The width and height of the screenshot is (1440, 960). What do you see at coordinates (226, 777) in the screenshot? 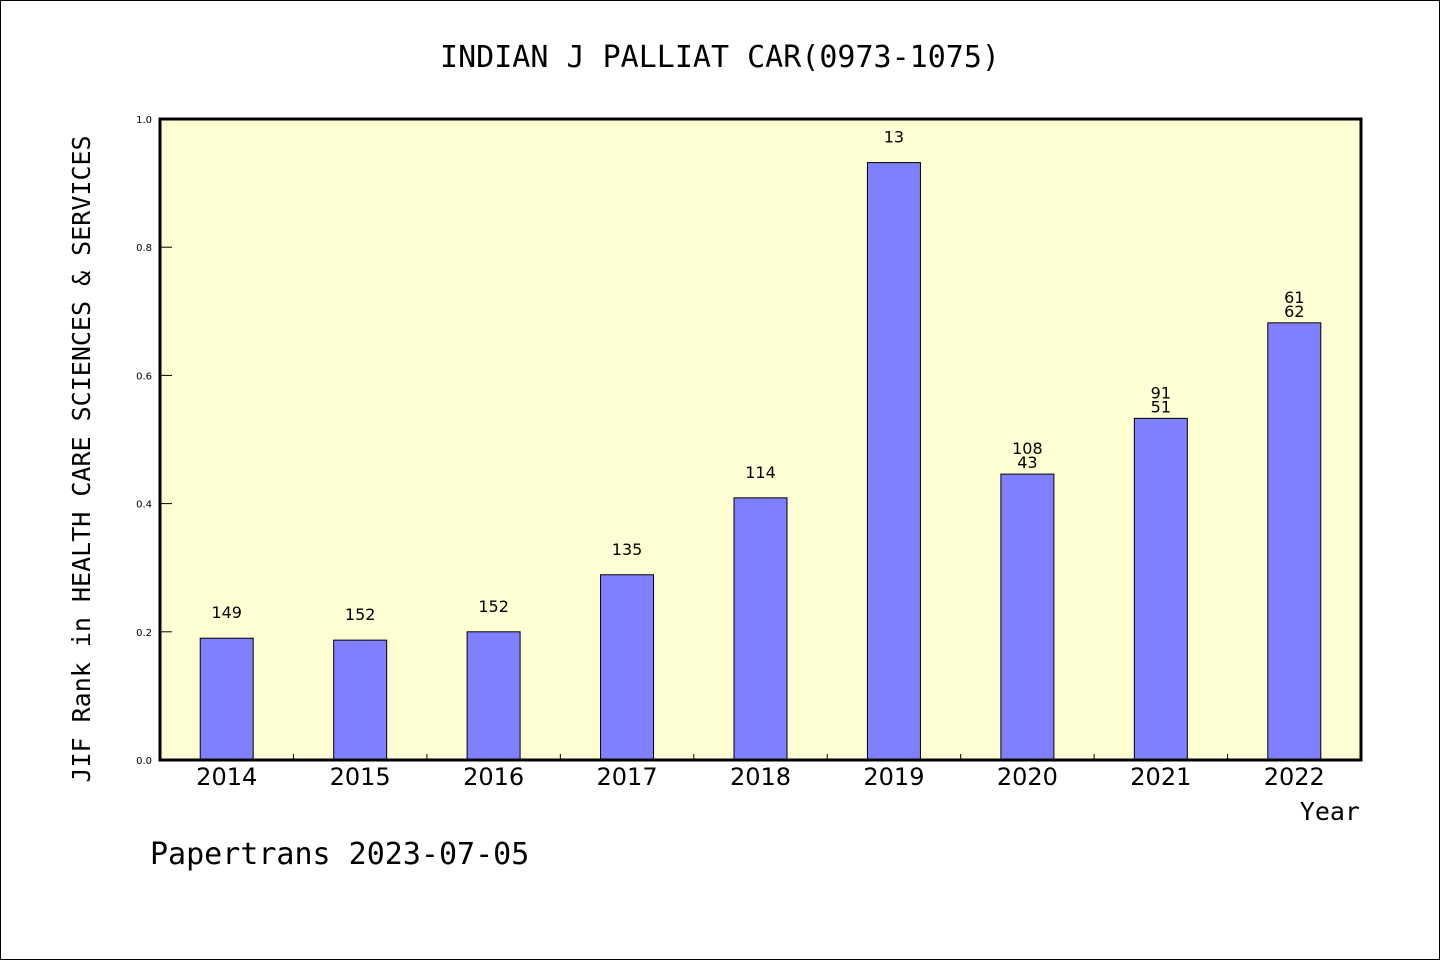
I see `x-tick-label: 2014` at bounding box center [226, 777].